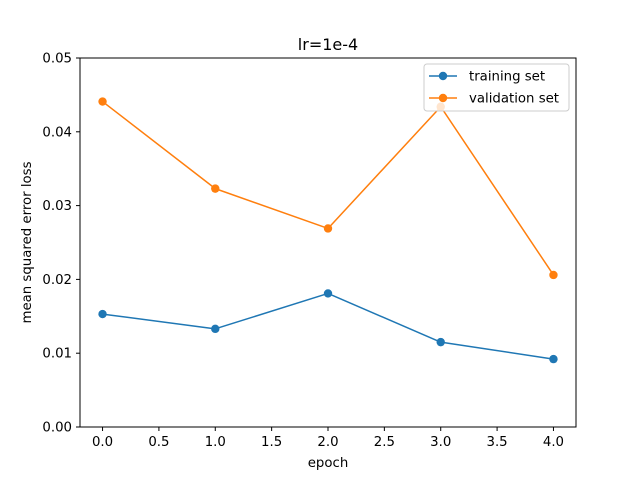 The height and width of the screenshot is (480, 640). What do you see at coordinates (57, 132) in the screenshot?
I see `y-tick-label: 0.04` at bounding box center [57, 132].